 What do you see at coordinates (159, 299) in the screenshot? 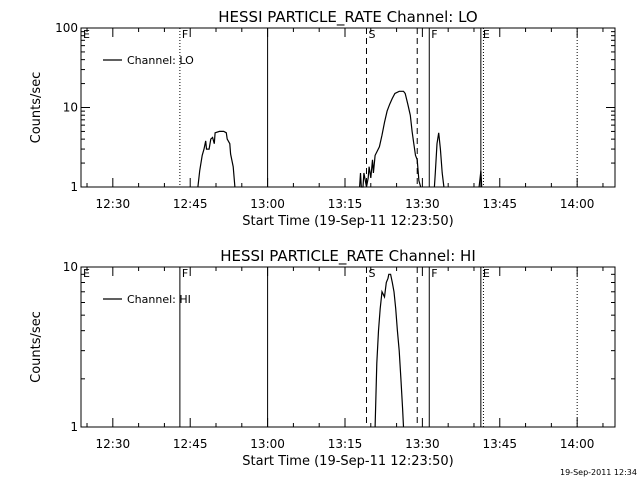
I see `legend-entry: Channel: HI` at bounding box center [159, 299].